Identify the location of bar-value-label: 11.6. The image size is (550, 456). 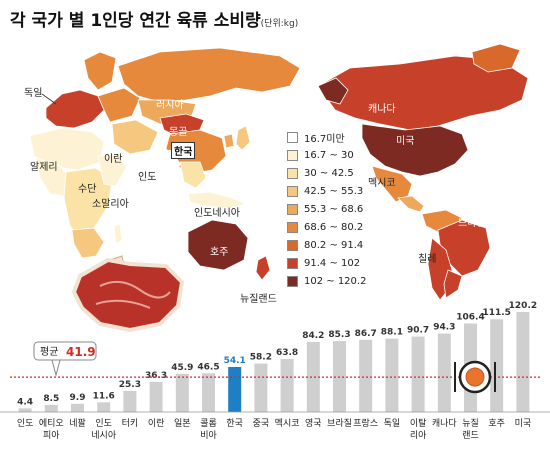
(104, 396).